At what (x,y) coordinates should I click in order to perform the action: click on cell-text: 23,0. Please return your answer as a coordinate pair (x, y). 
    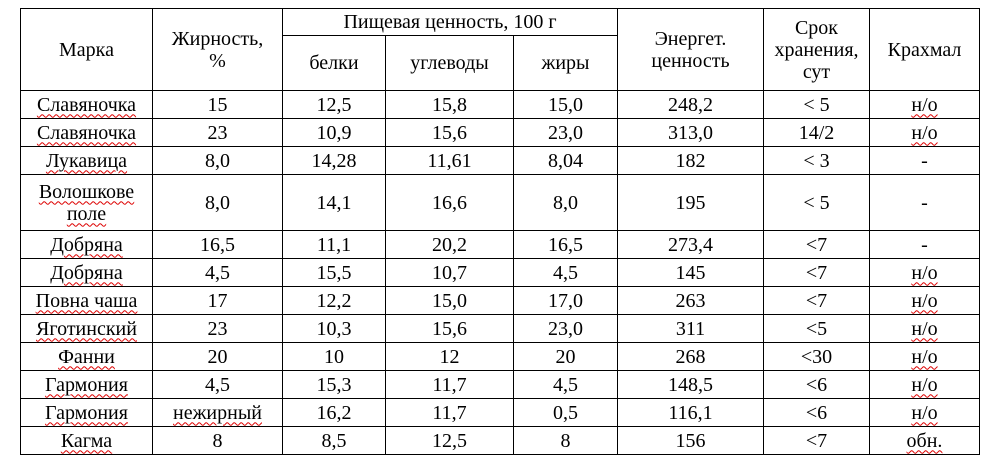
    Looking at the image, I should click on (565, 132).